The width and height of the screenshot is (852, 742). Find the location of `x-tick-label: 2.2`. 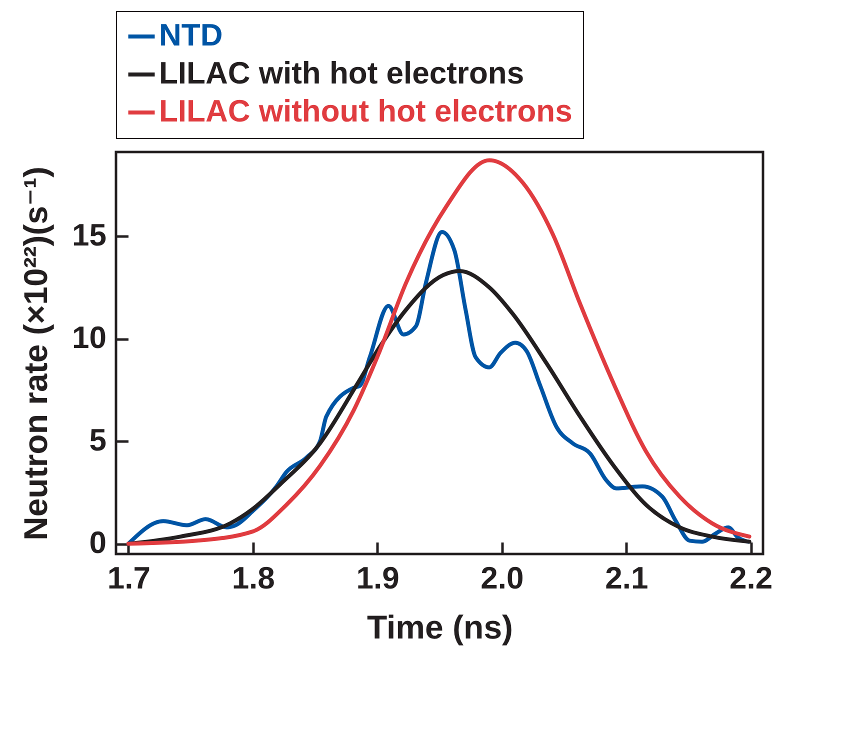

x-tick-label: 2.2 is located at coordinates (751, 578).